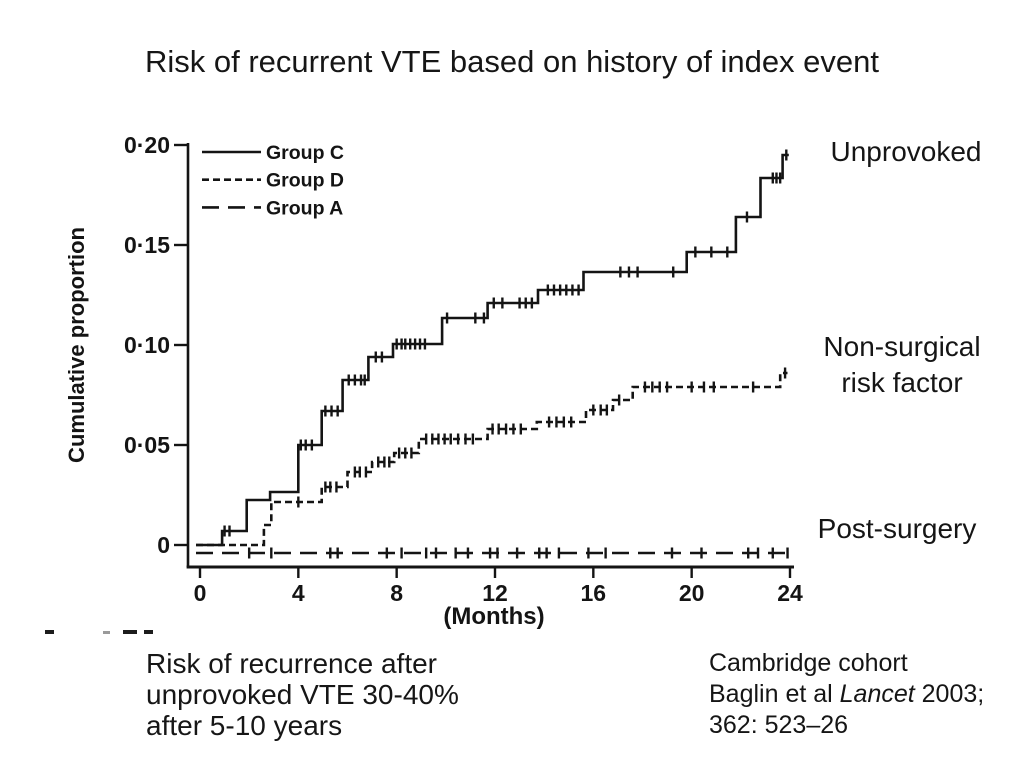 This screenshot has width=1024, height=768. Describe the element at coordinates (877, 694) in the screenshot. I see `citation-journal: Lancet` at that location.